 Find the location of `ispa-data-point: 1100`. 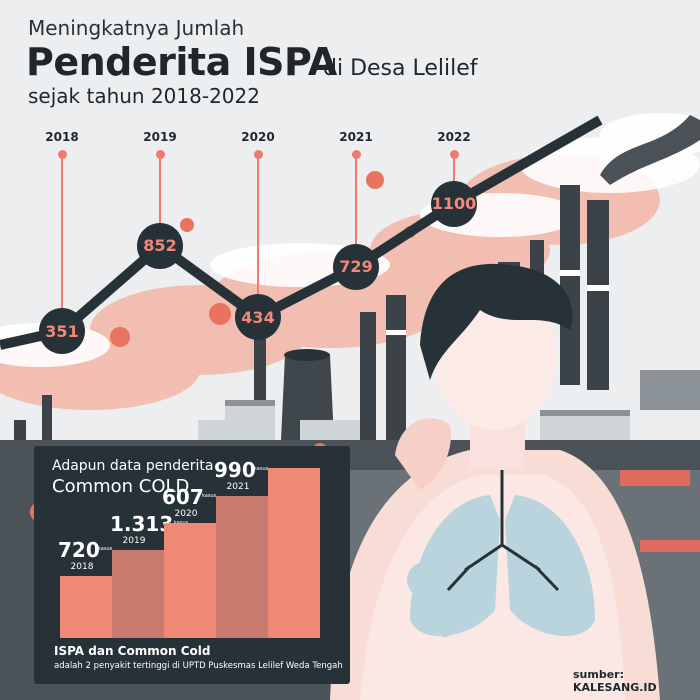

ispa-data-point: 1100 is located at coordinates (454, 203).